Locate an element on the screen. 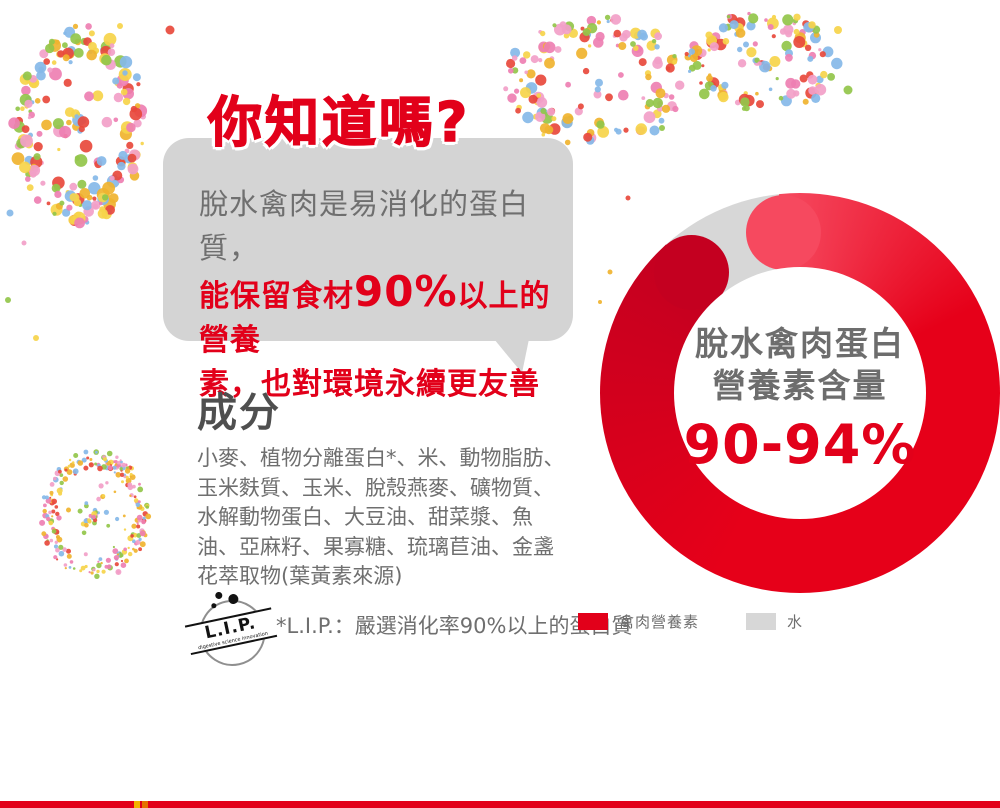 Image resolution: width=1000 pixels, height=808 pixels. legend-label-water: 水 is located at coordinates (795, 622).